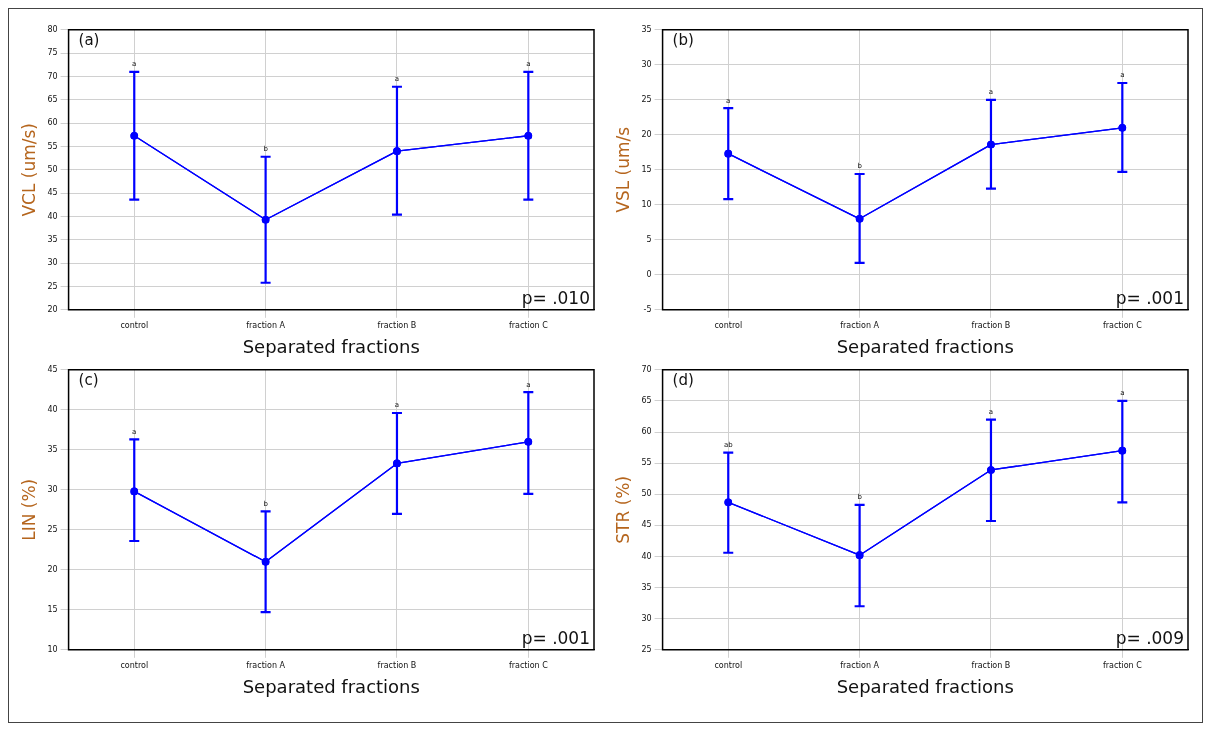 The width and height of the screenshot is (1211, 729). Describe the element at coordinates (52, 53) in the screenshot. I see `y-tick-label: 75` at that location.